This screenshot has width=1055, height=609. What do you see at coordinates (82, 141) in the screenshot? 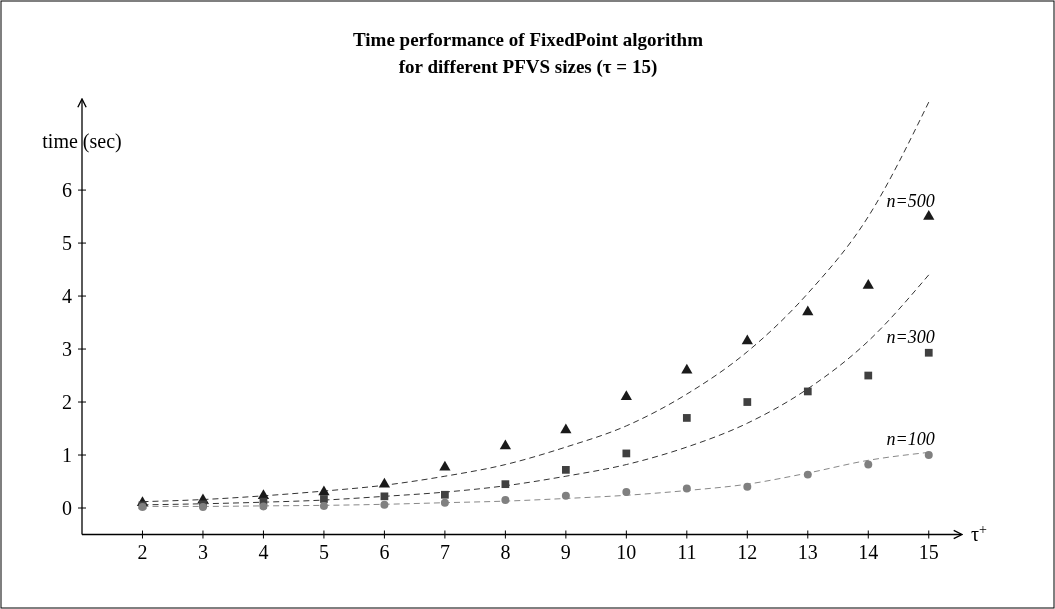
I see `y-axis-title: time (sec)` at bounding box center [82, 141].